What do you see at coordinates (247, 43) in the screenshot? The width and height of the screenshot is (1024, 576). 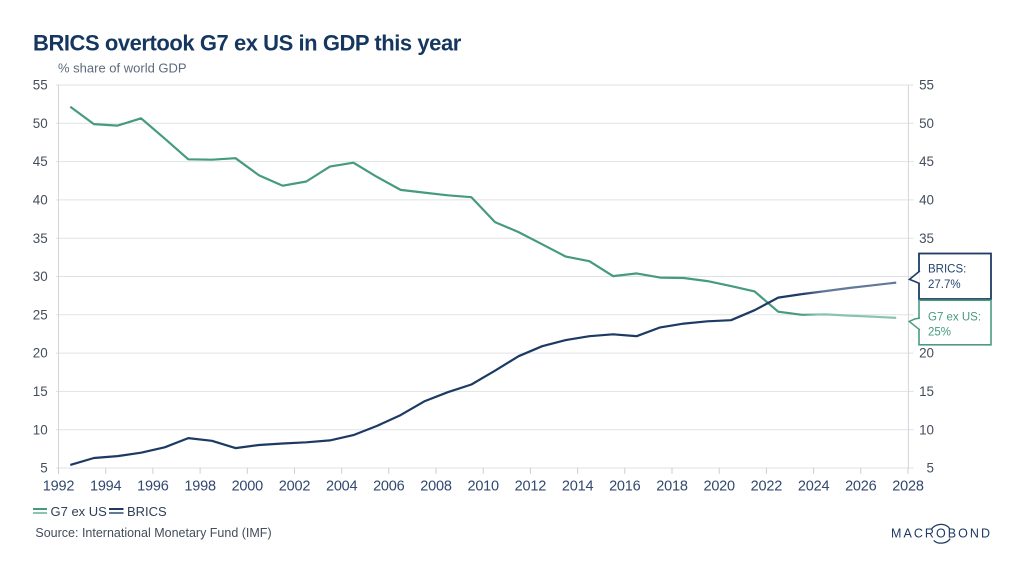 I see `svg-text:BRICS overtook G7 ex US in GDP: BRICS overtook G7 ex US in GDP this year` at bounding box center [247, 43].